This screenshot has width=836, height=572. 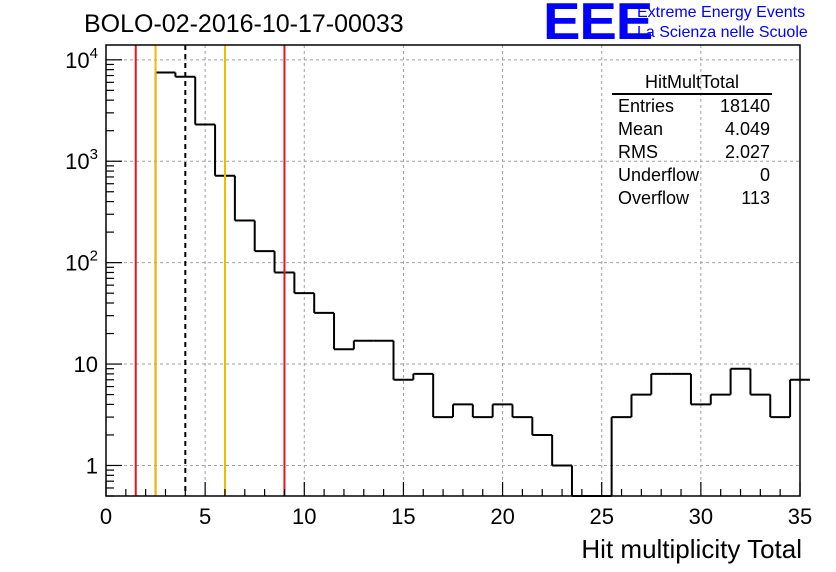 What do you see at coordinates (86, 364) in the screenshot?
I see `y-tick-label: 10` at bounding box center [86, 364].